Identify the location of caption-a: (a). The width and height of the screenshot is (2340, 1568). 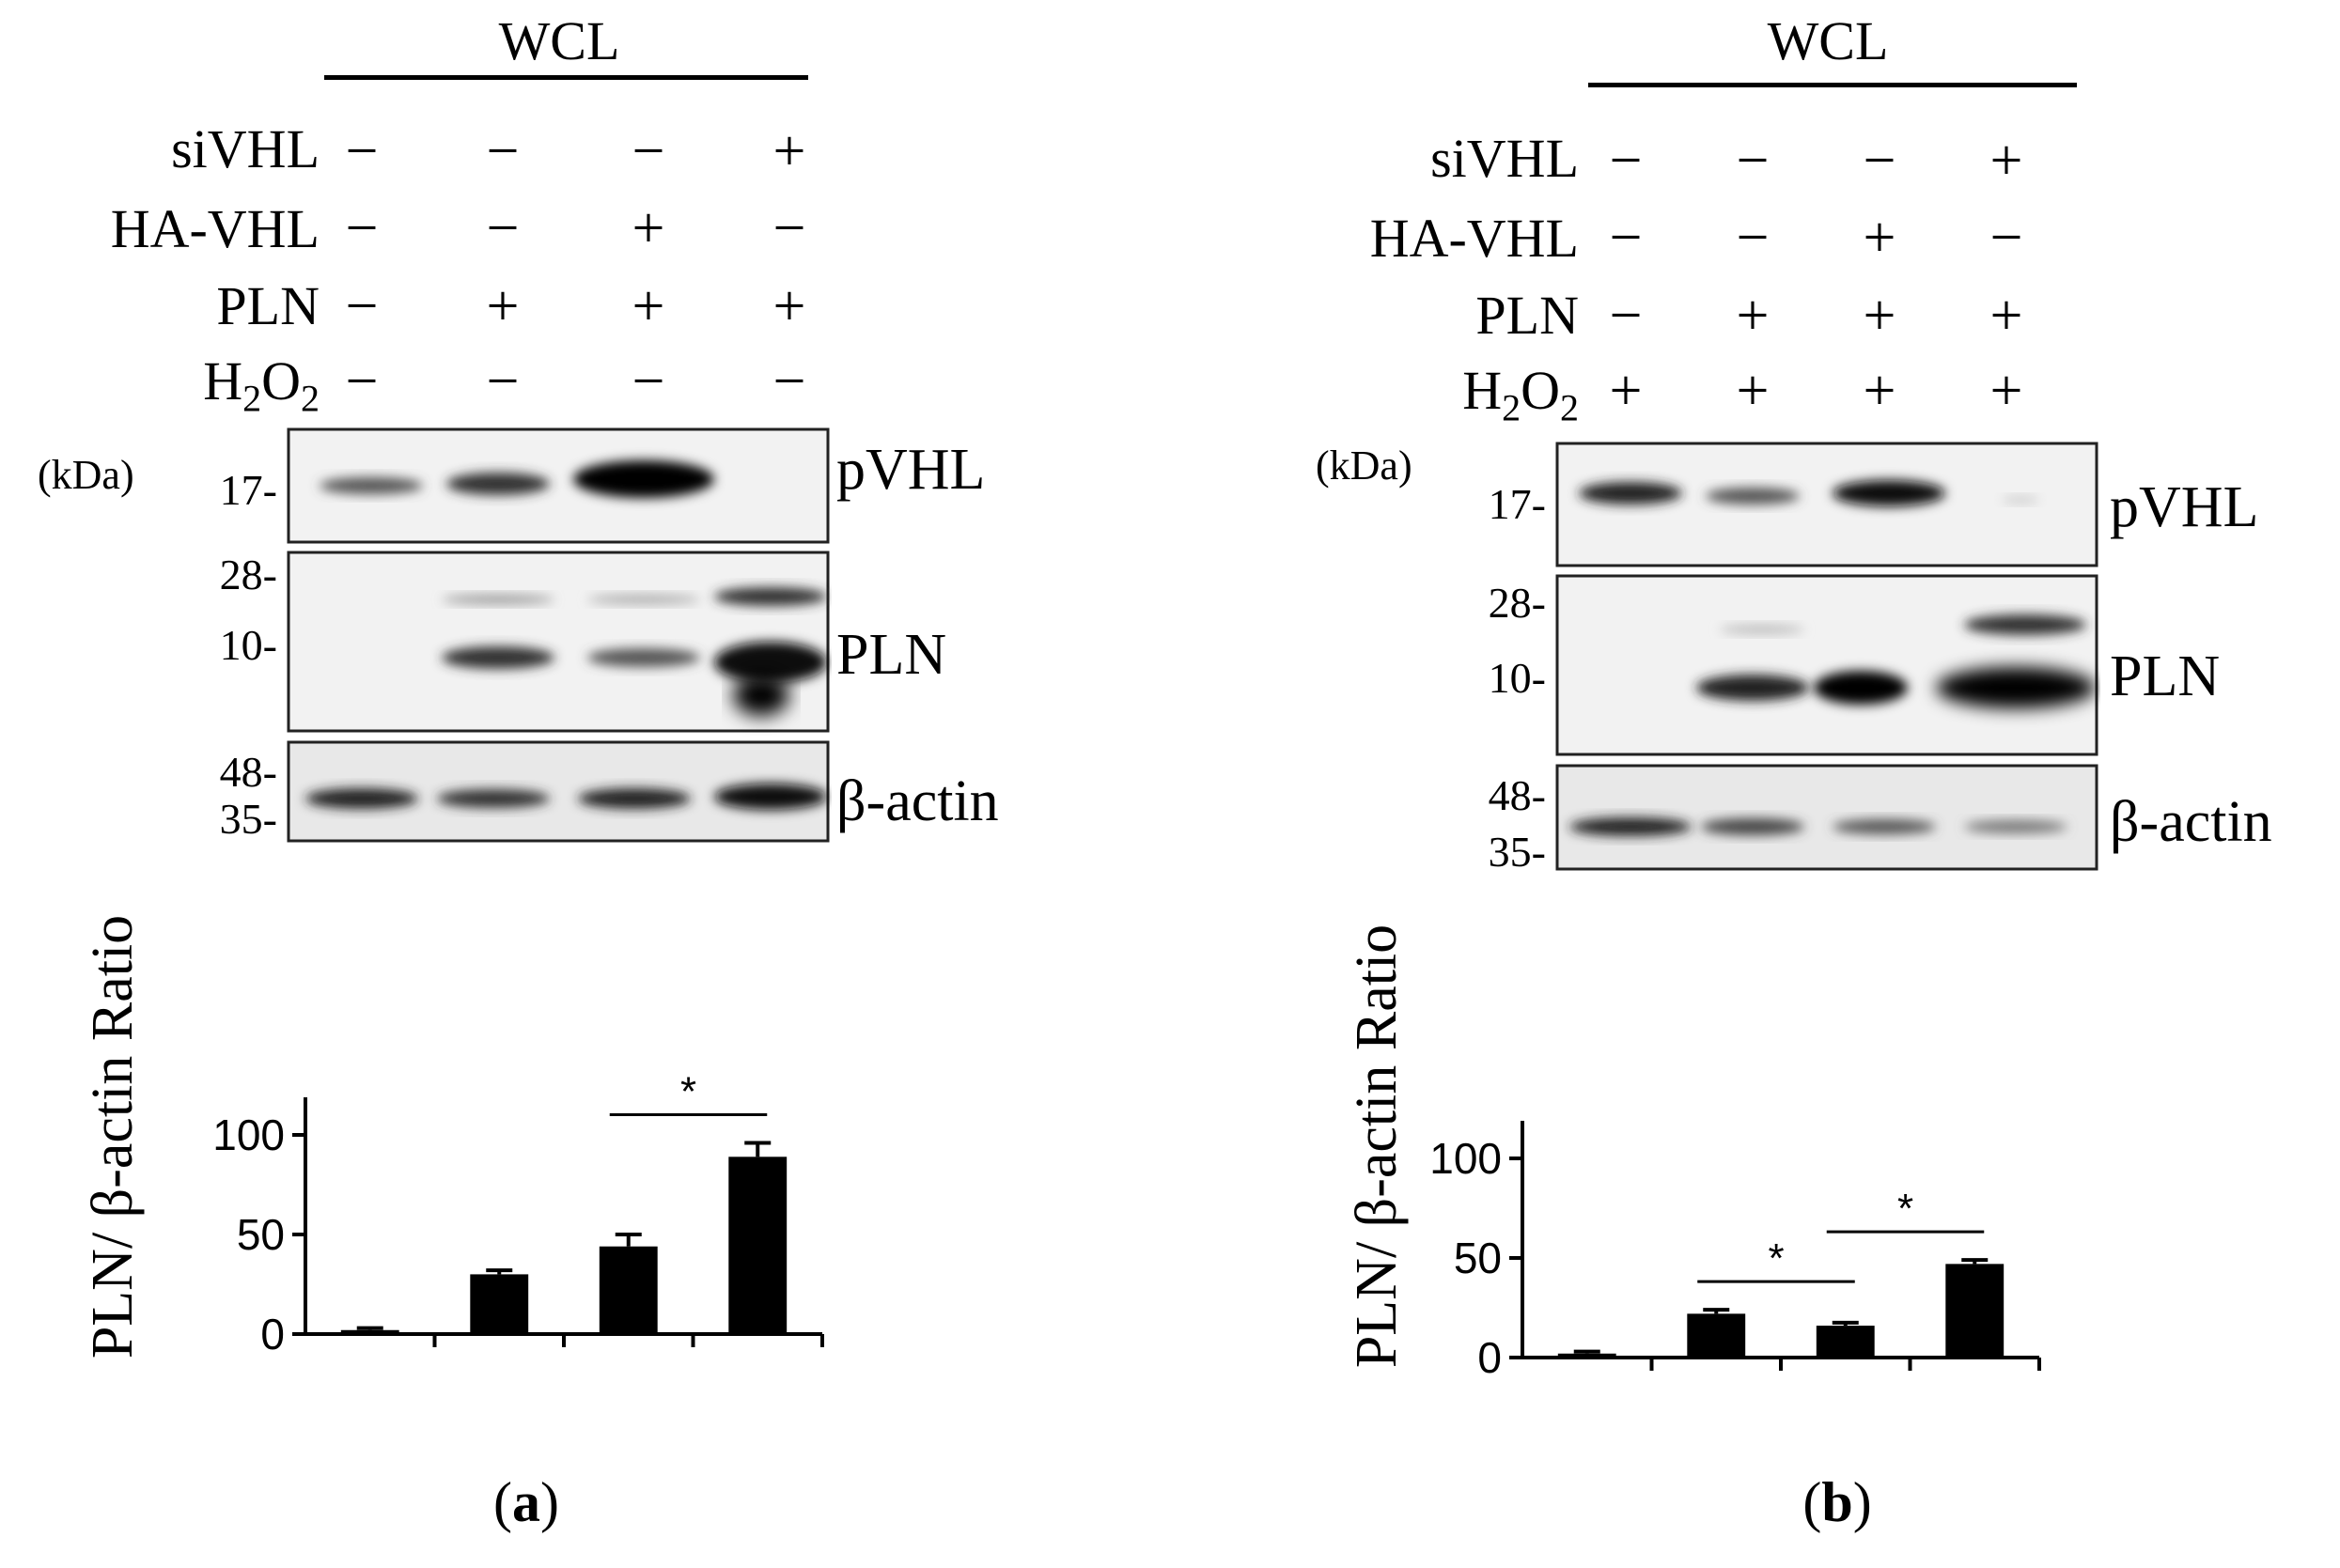
(526, 1502).